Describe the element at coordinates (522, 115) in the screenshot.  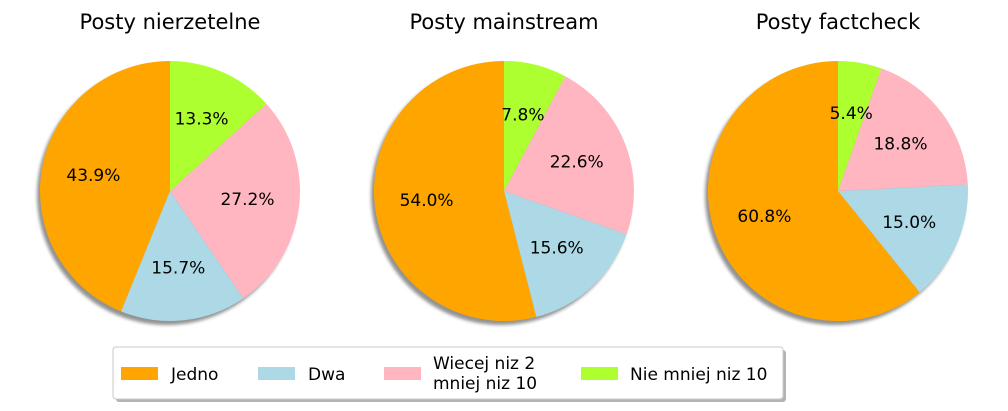
I see `pie-2-label-4: 7.8%` at that location.